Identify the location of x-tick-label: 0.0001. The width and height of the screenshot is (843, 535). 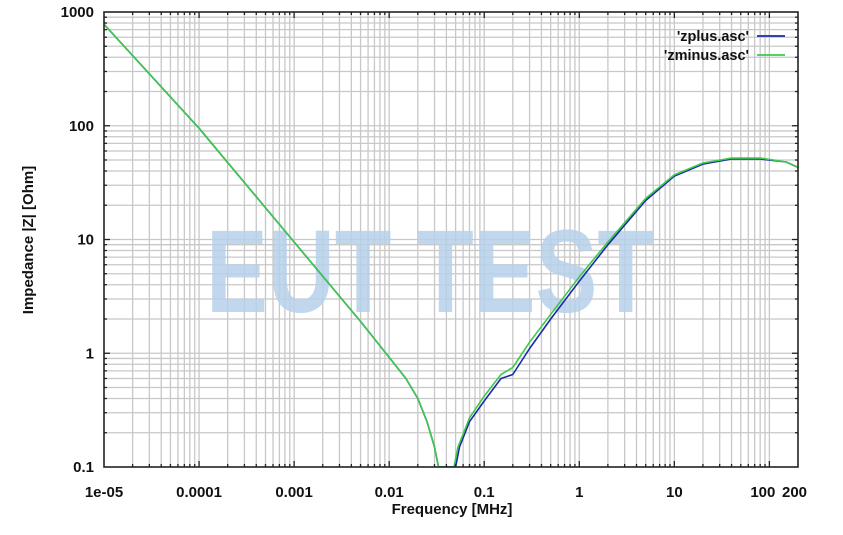
(199, 492).